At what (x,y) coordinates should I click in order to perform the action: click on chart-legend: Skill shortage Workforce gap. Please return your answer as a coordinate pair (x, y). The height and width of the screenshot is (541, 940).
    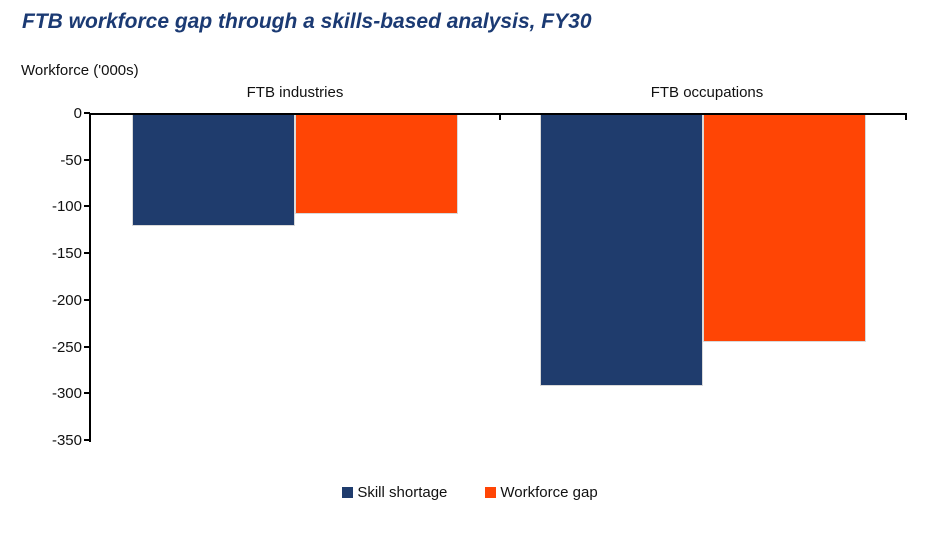
    Looking at the image, I should click on (470, 492).